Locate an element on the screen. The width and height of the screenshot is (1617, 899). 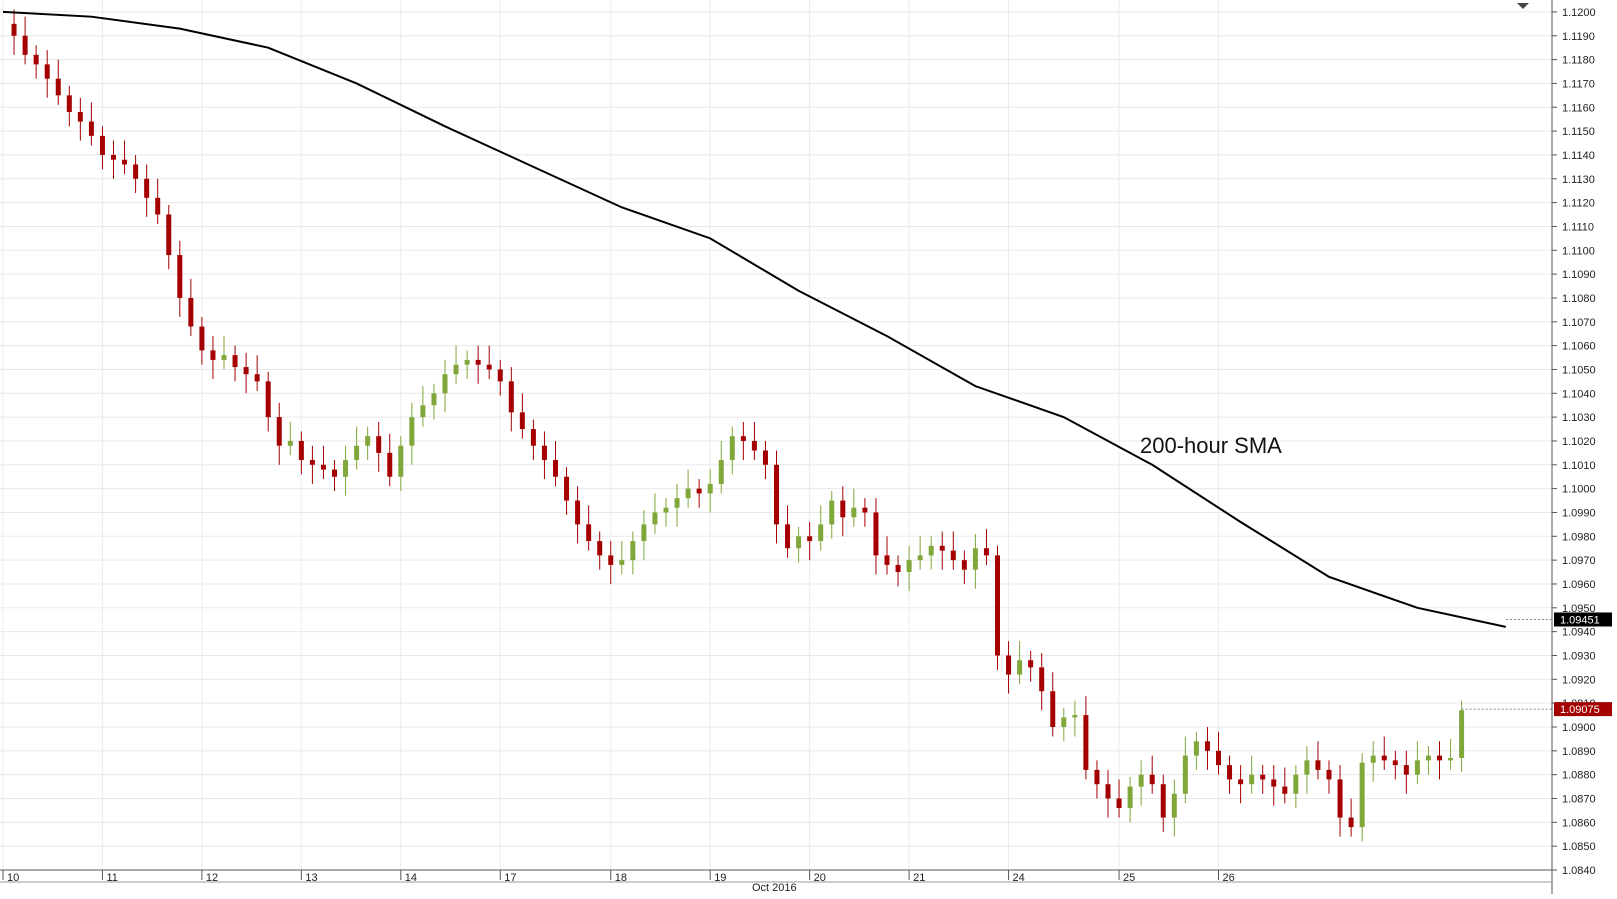
x-tick-label: 25 is located at coordinates (1129, 878).